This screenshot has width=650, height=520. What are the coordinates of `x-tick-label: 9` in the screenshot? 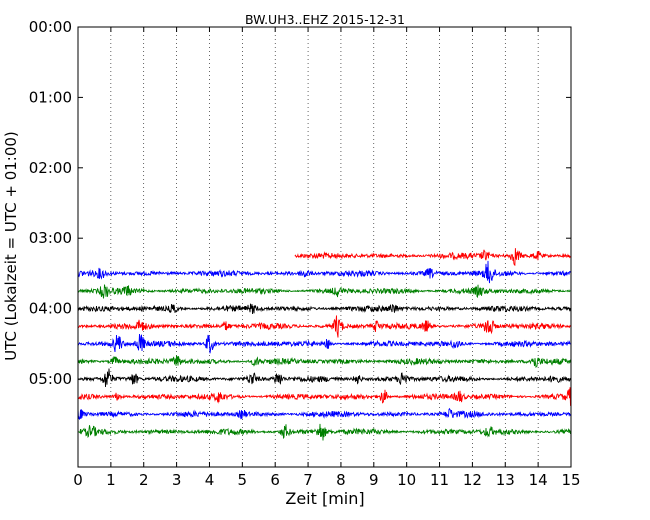 It's located at (374, 480).